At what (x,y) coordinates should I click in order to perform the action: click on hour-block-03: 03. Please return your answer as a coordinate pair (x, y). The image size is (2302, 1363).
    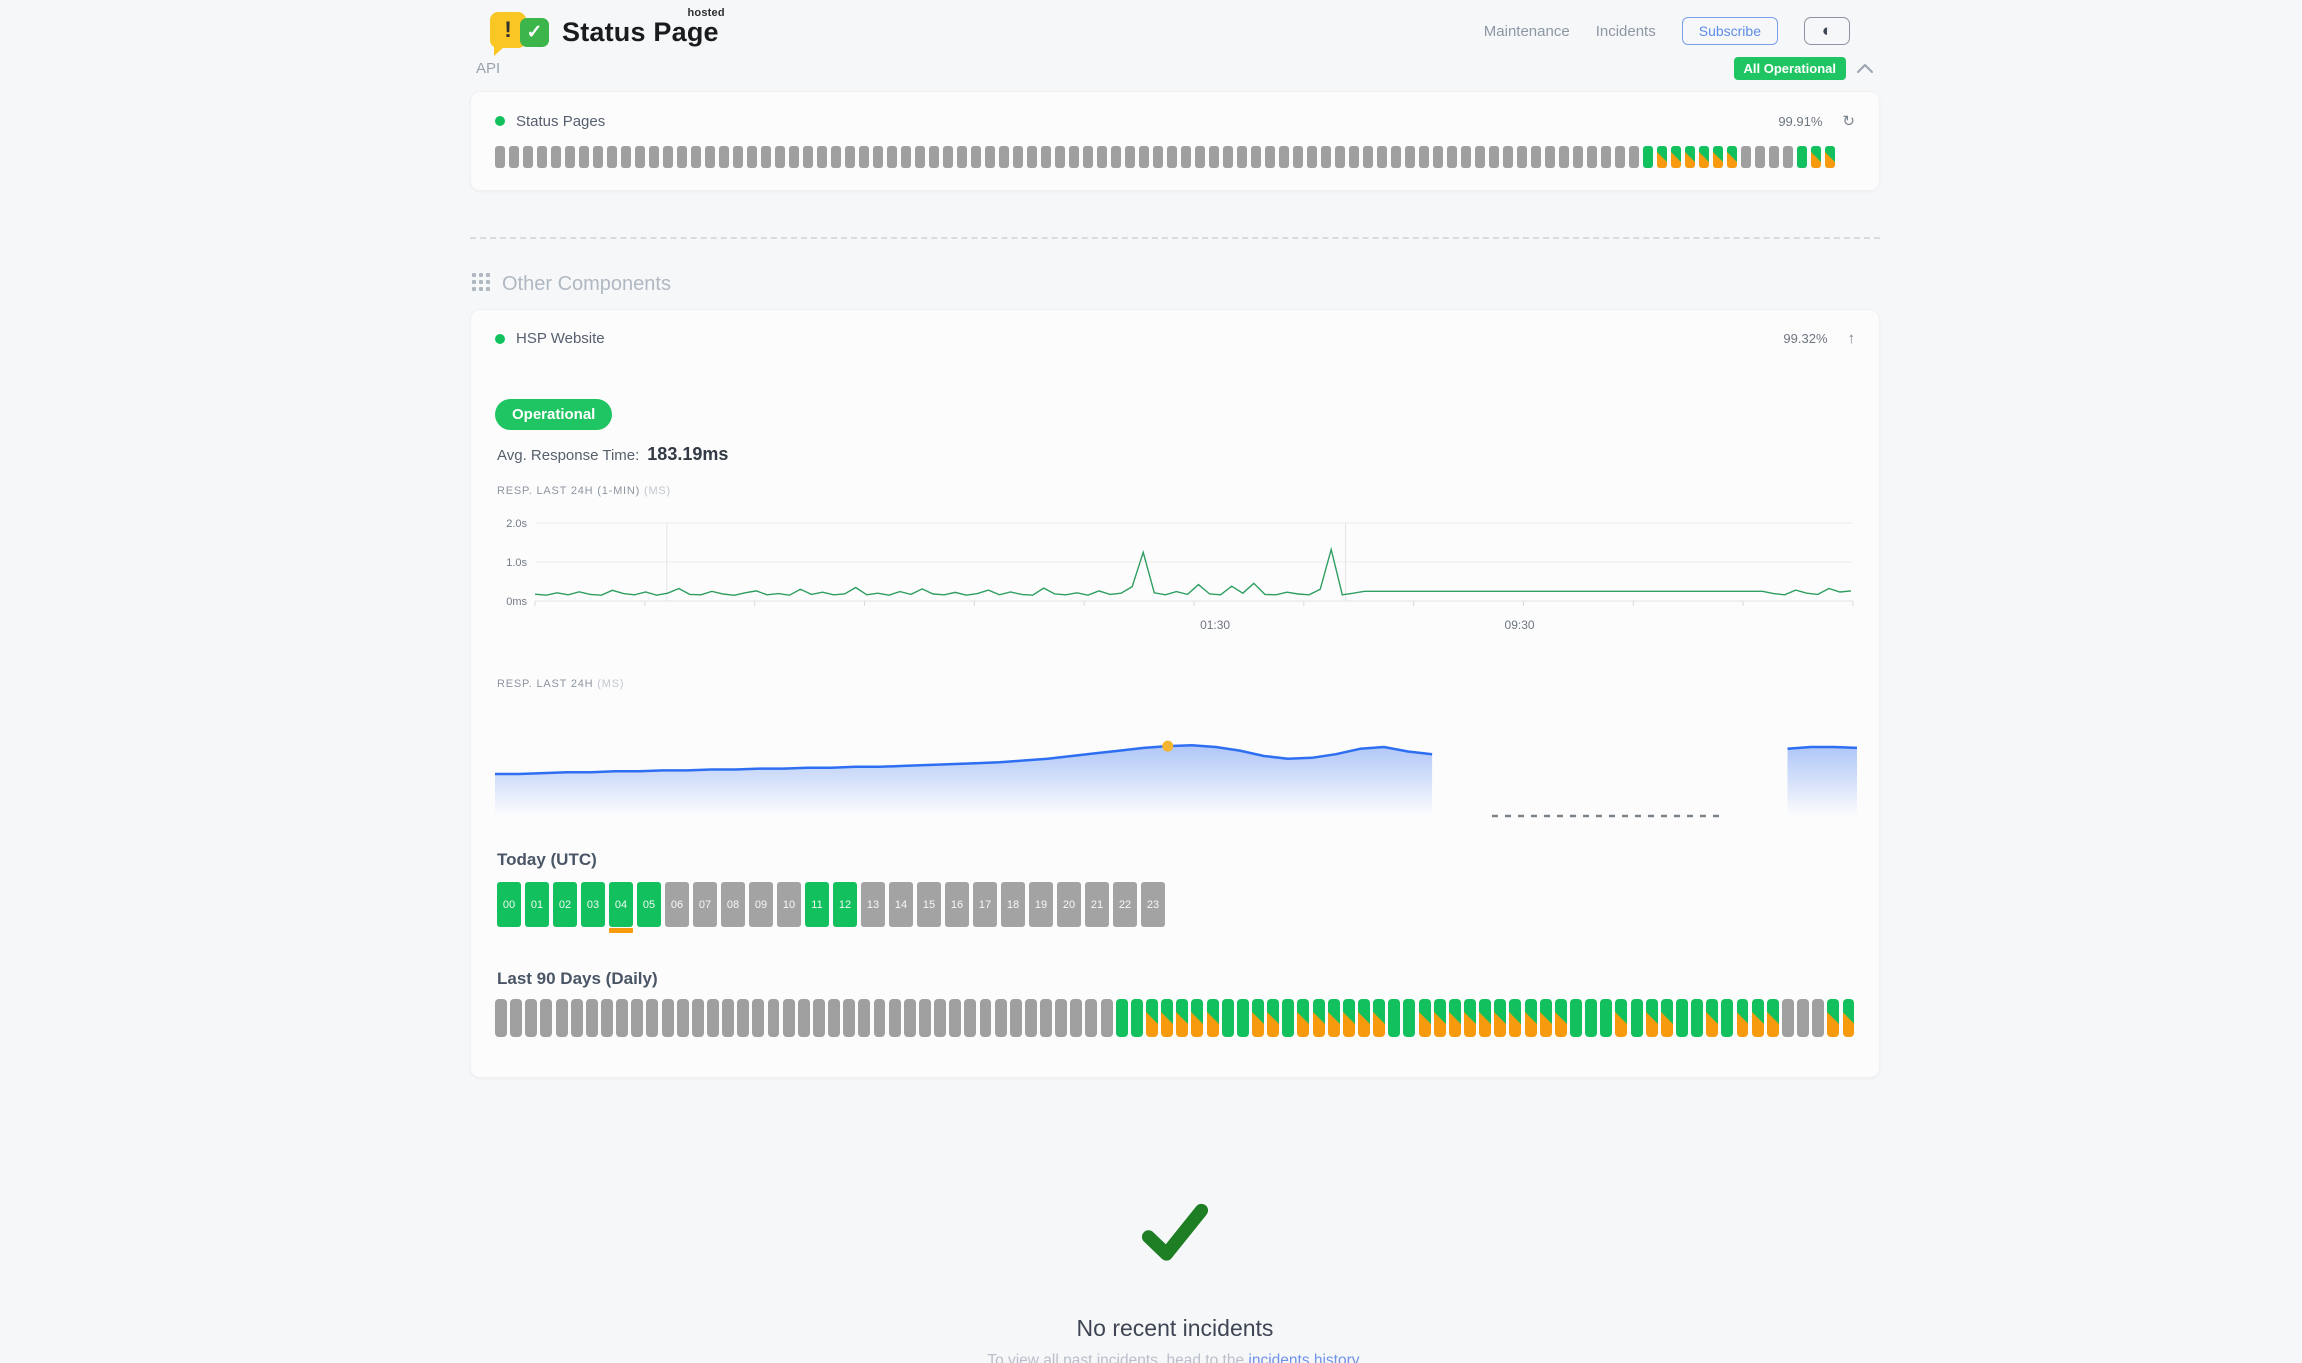
    Looking at the image, I should click on (593, 904).